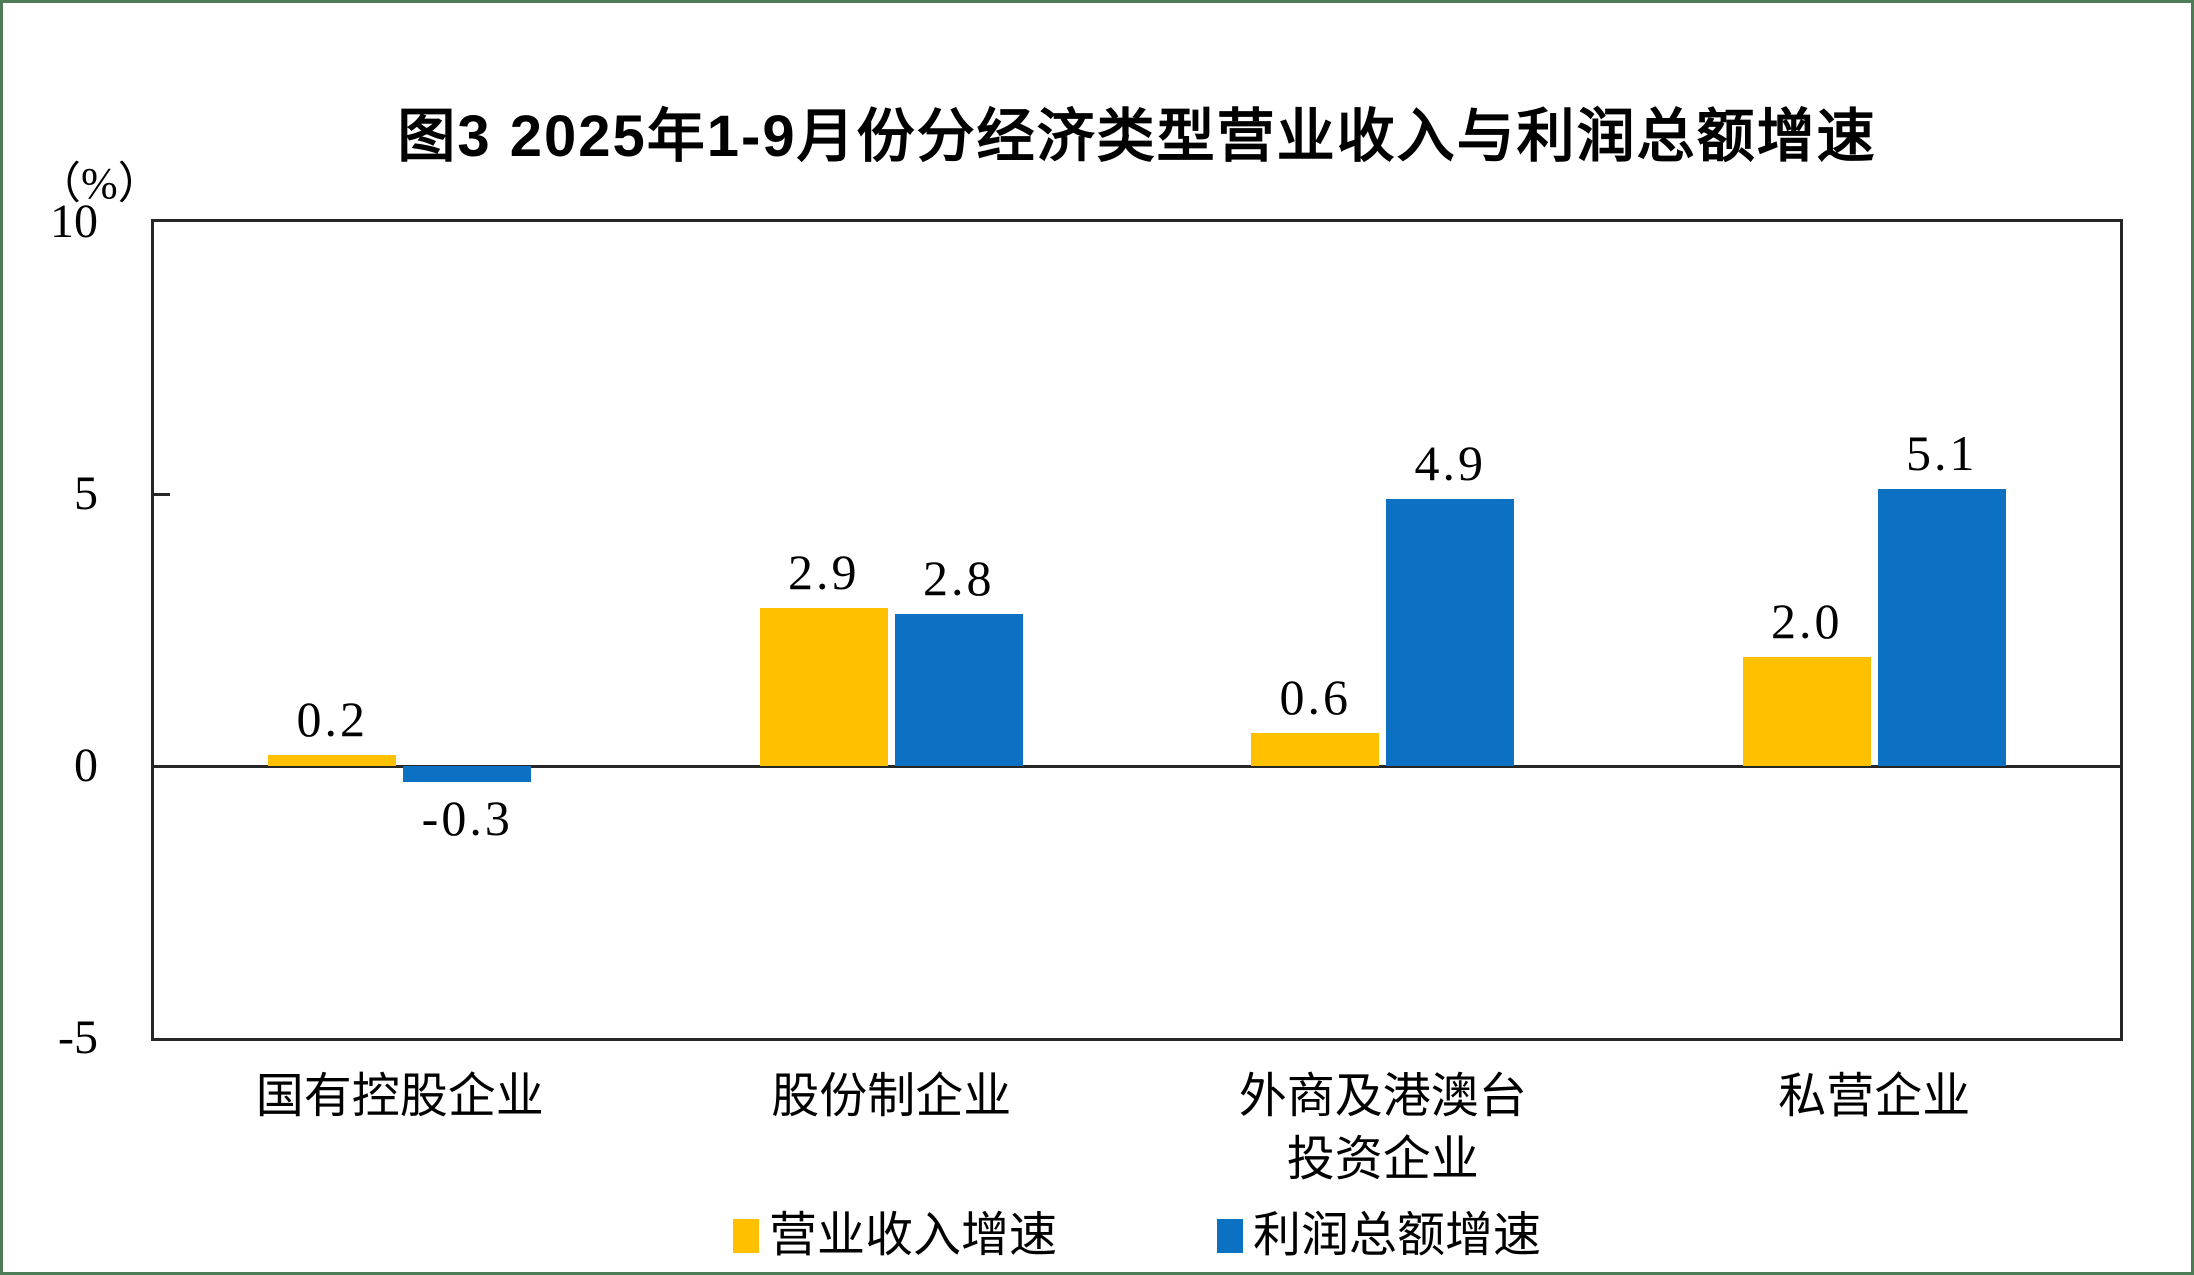  Describe the element at coordinates (1382, 1128) in the screenshot. I see `category-label: 外商及港澳台 投资企业` at that location.